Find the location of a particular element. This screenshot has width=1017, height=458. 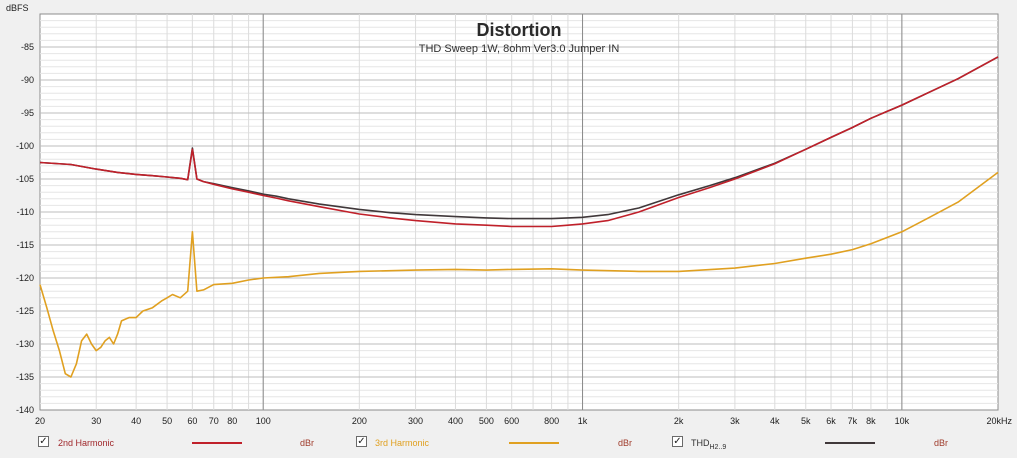

checkbox-3rd-harmonic: ✓ is located at coordinates (361, 441).